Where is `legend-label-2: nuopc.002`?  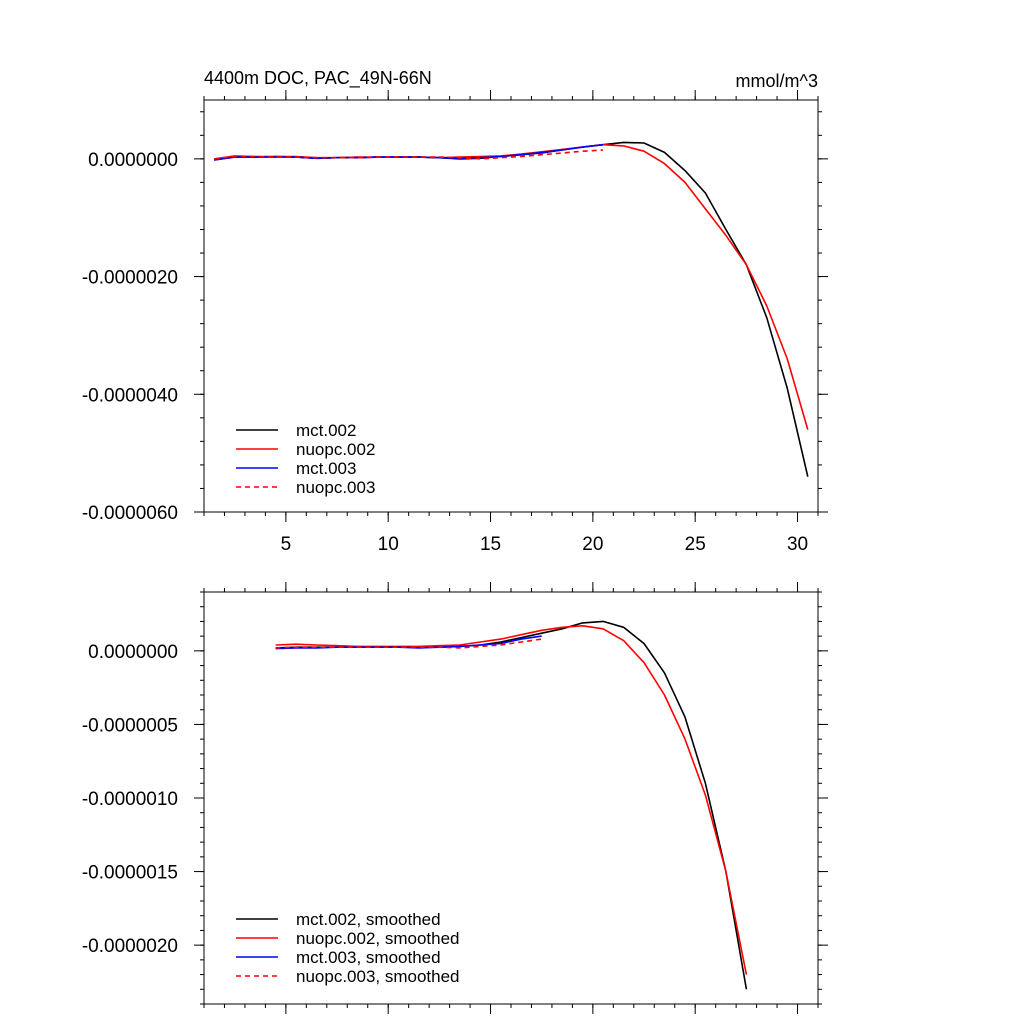 legend-label-2: nuopc.002 is located at coordinates (335, 449).